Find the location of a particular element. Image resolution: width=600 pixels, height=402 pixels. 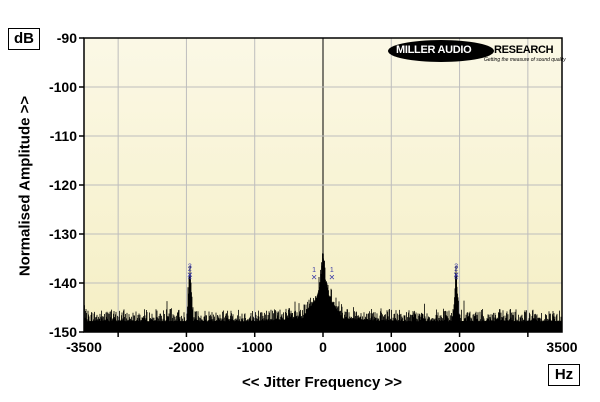

x-axis-title: << Jitter Frequency >> is located at coordinates (322, 382).